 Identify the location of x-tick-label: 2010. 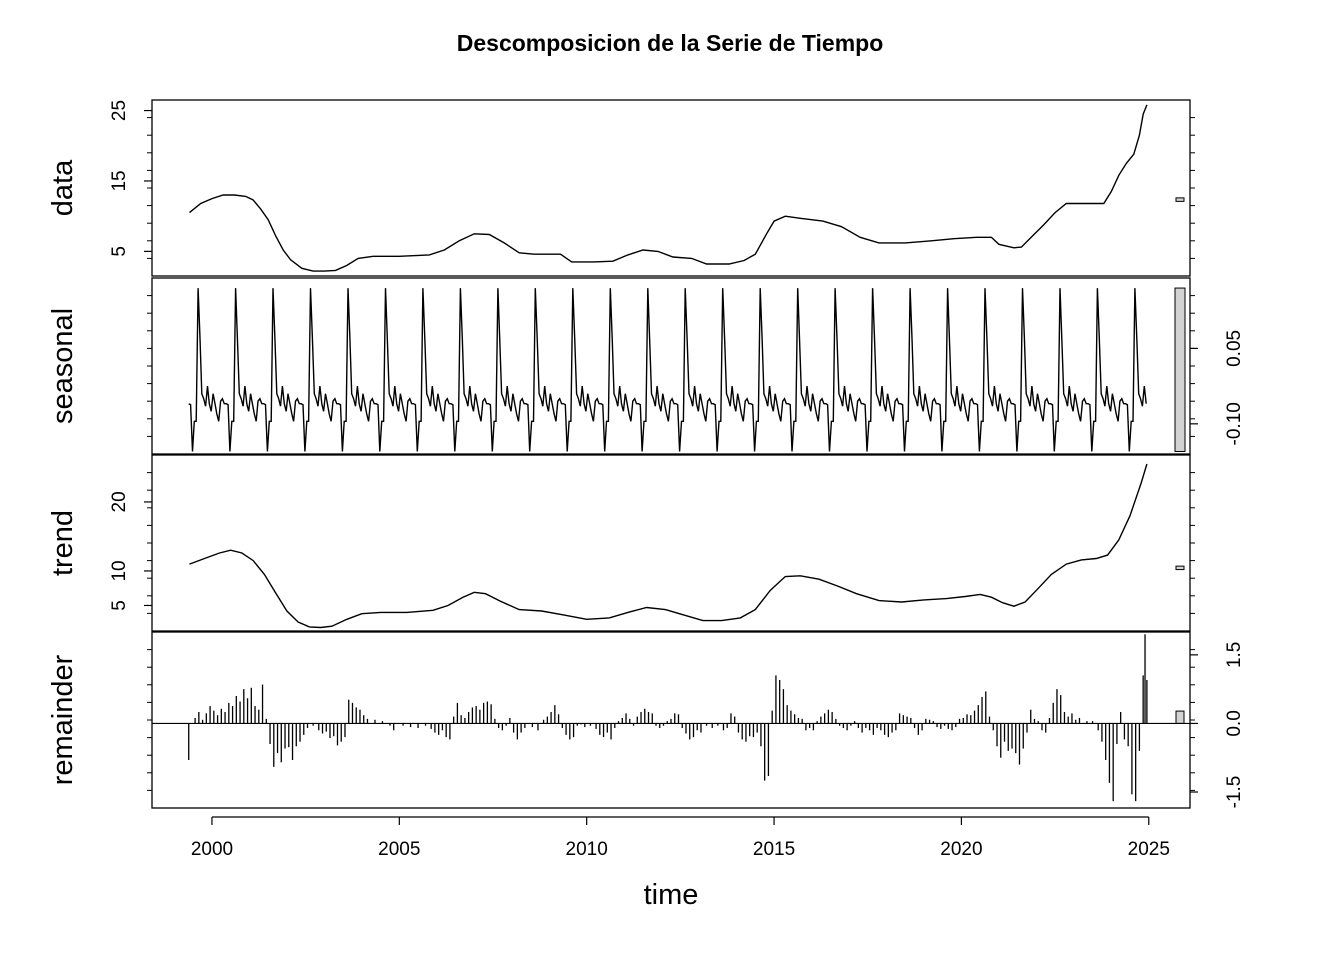
(587, 849).